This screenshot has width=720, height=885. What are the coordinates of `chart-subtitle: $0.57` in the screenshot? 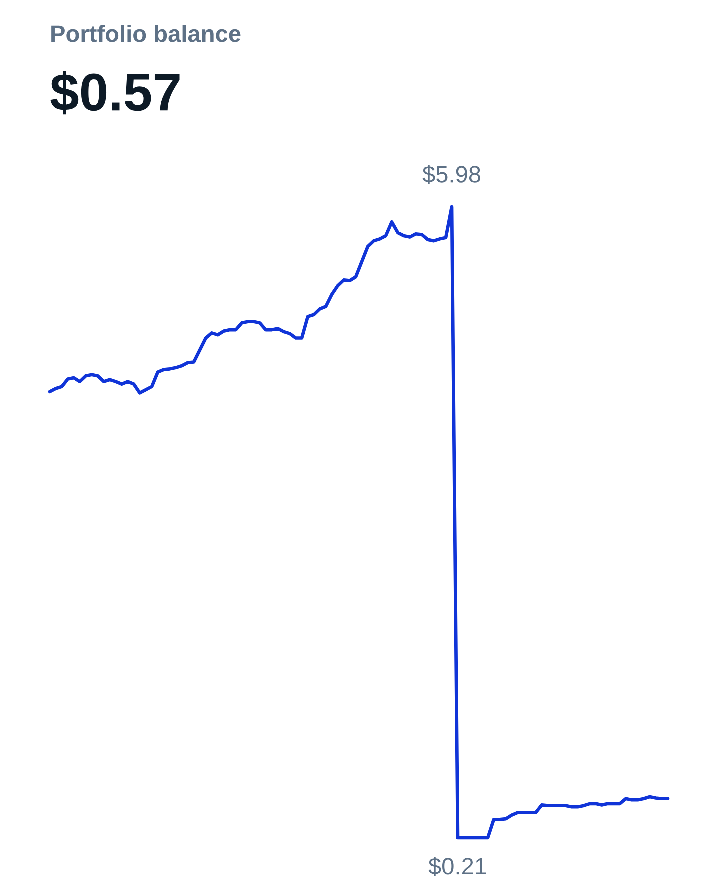 It's located at (115, 93).